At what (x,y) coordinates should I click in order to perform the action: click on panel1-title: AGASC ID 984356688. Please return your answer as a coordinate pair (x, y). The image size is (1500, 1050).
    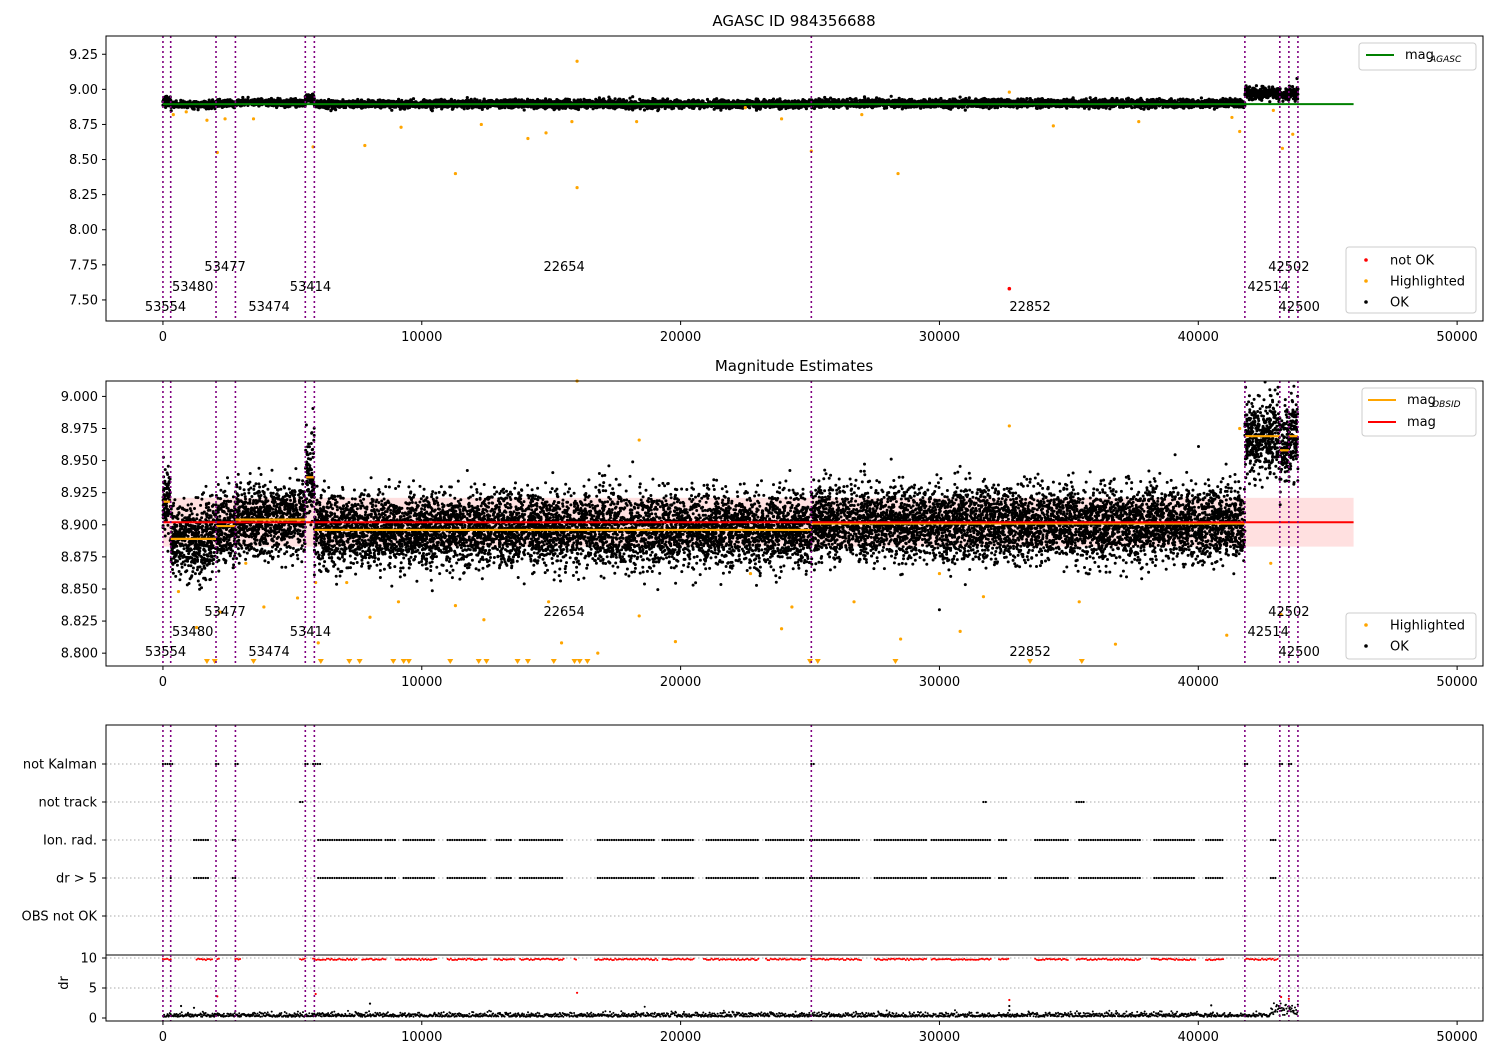
    Looking at the image, I should click on (793, 21).